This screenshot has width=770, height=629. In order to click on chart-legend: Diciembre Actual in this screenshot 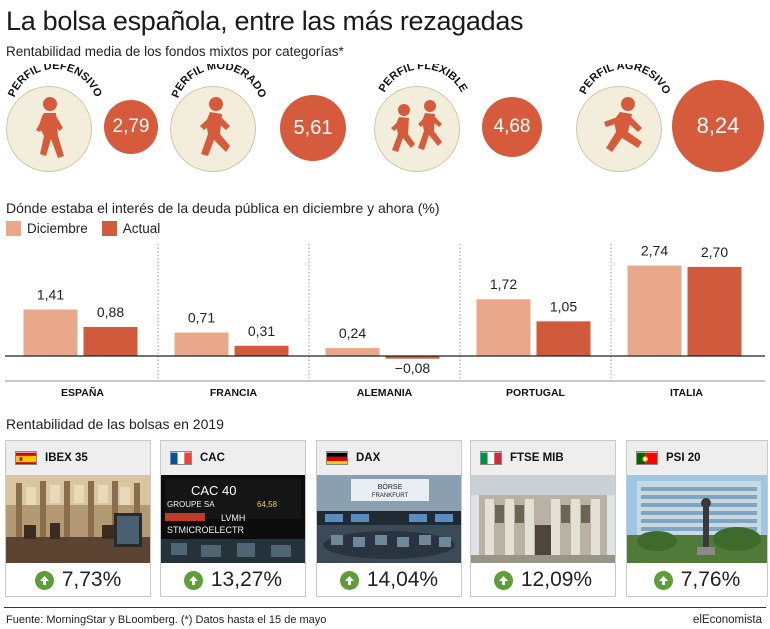, I will do `click(90, 228)`.